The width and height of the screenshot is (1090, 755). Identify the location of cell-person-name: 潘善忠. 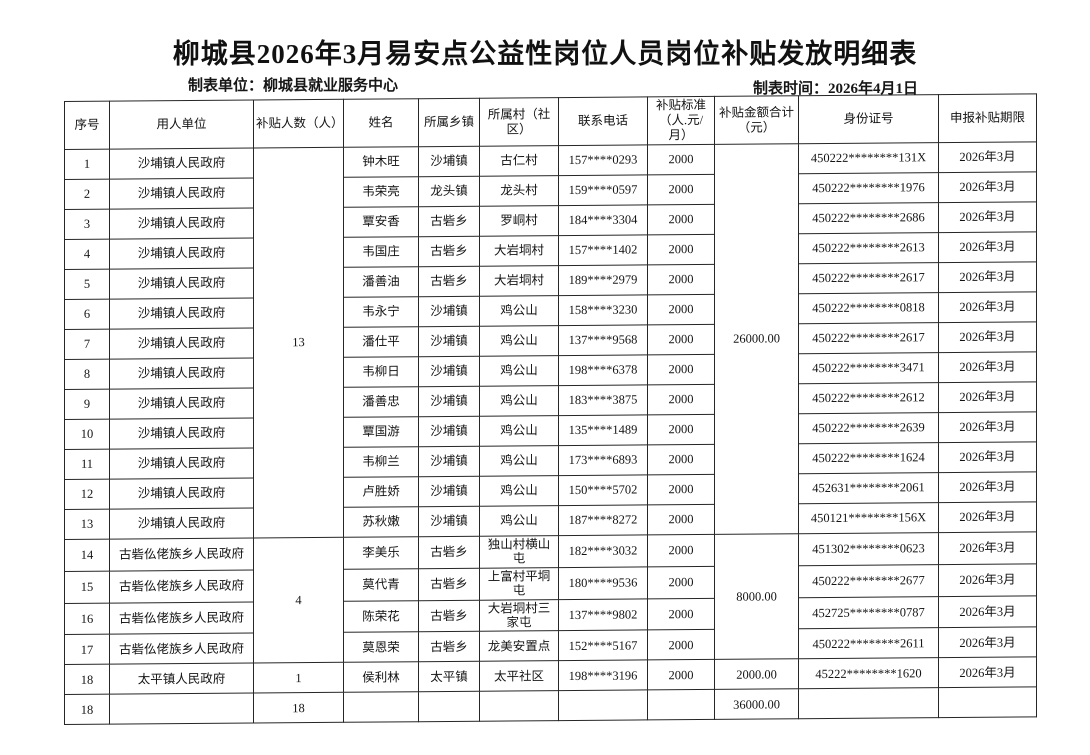
(381, 402).